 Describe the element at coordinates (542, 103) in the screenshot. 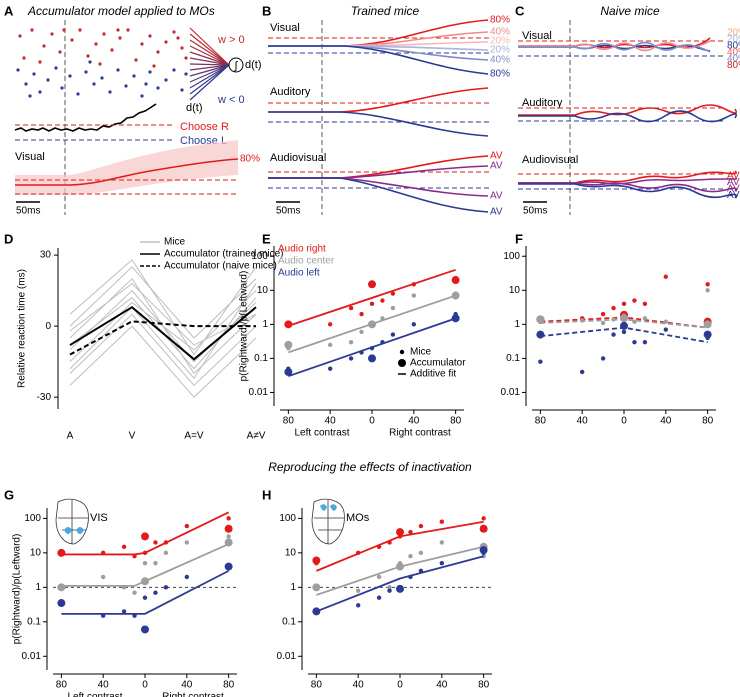

I see `label: Auditory` at that location.